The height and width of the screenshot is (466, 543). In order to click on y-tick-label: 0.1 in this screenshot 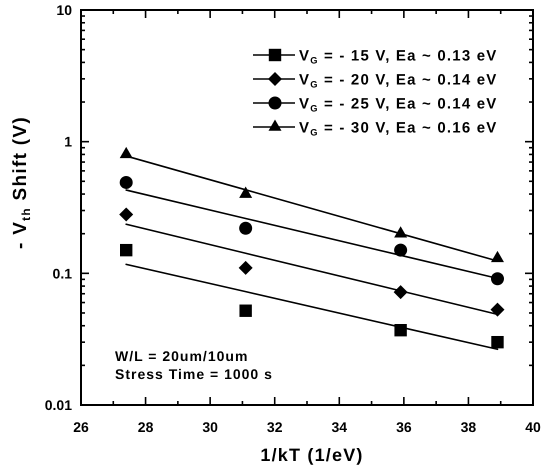, I will do `click(62, 273)`.